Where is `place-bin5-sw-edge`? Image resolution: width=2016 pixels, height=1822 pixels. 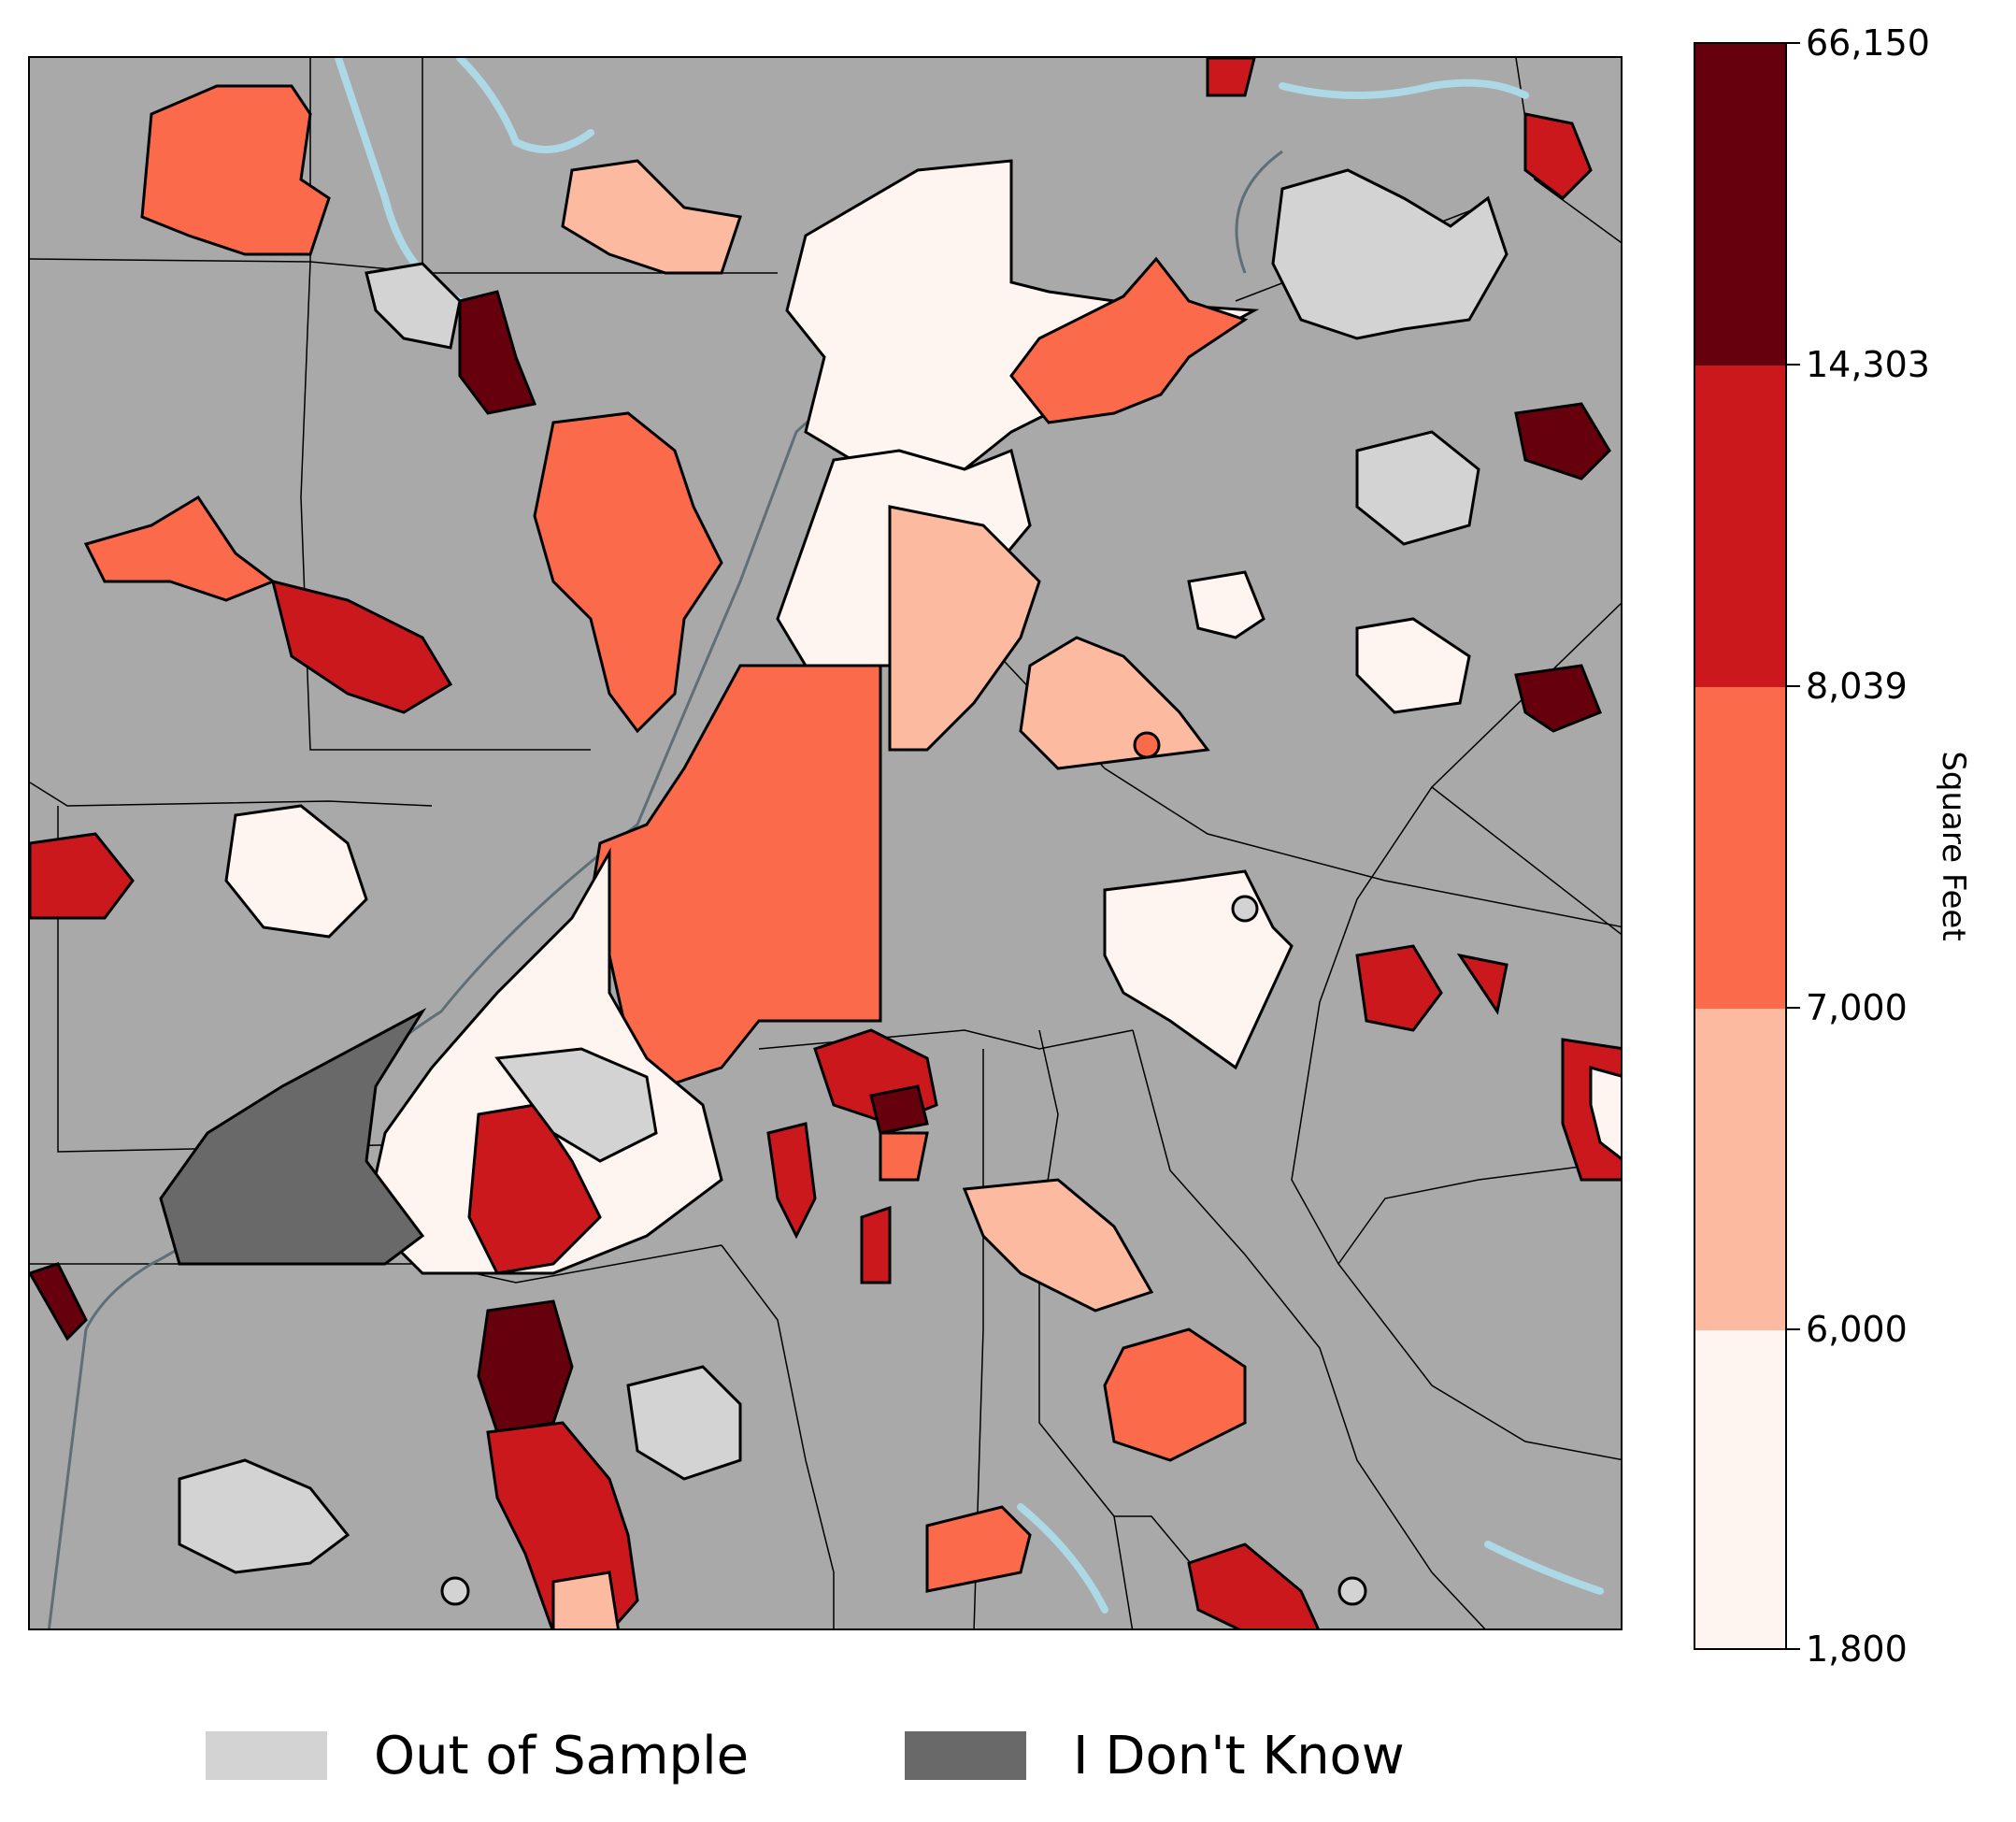 place-bin5-sw-edge is located at coordinates (59, 1301).